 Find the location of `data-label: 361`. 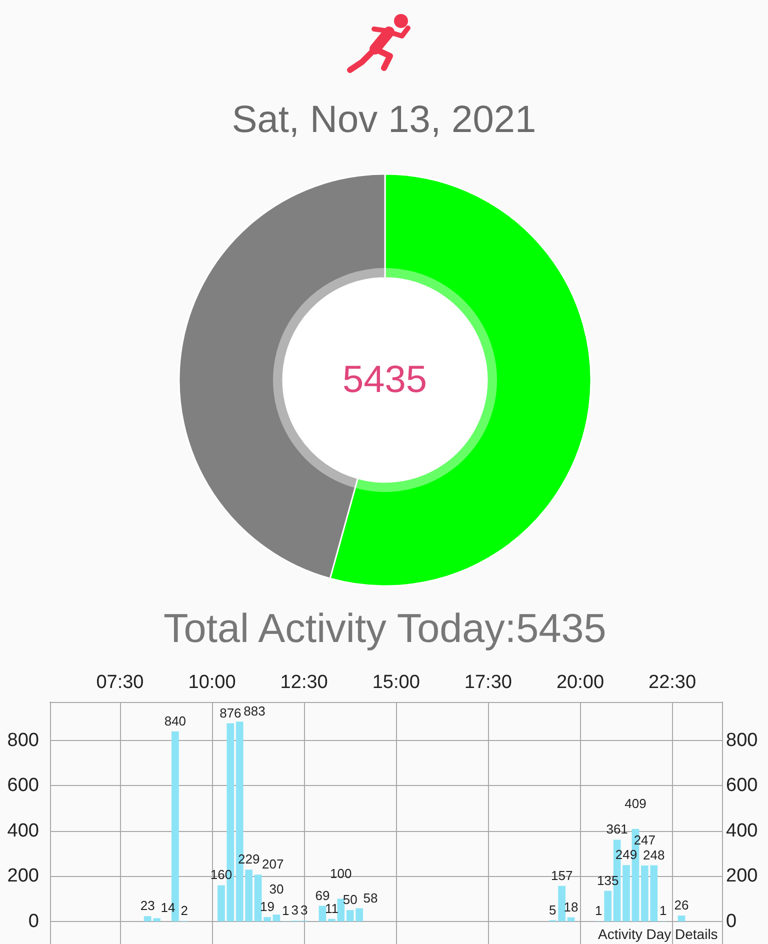

data-label: 361 is located at coordinates (617, 829).